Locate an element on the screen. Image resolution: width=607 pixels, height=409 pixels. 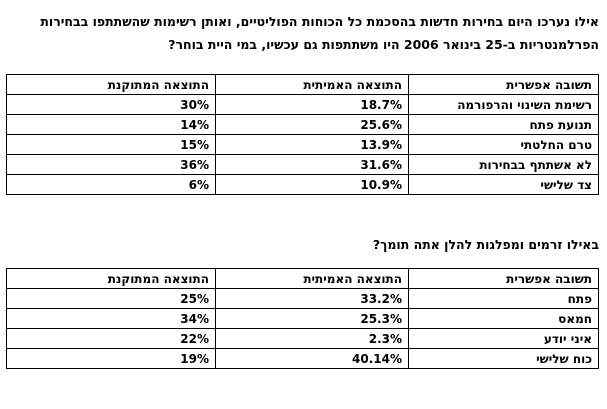
table-row: פתח 33.2% 25% is located at coordinates (302, 298).